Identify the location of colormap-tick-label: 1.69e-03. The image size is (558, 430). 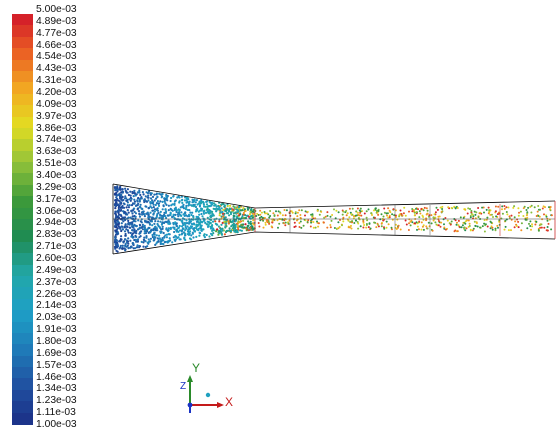
(56, 353).